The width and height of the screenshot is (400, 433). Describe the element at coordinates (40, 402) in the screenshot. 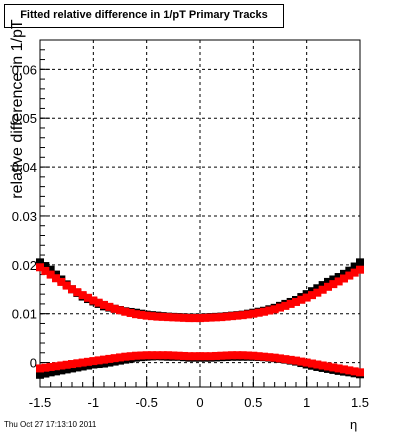

I see `x-tick-label: -1.5` at that location.